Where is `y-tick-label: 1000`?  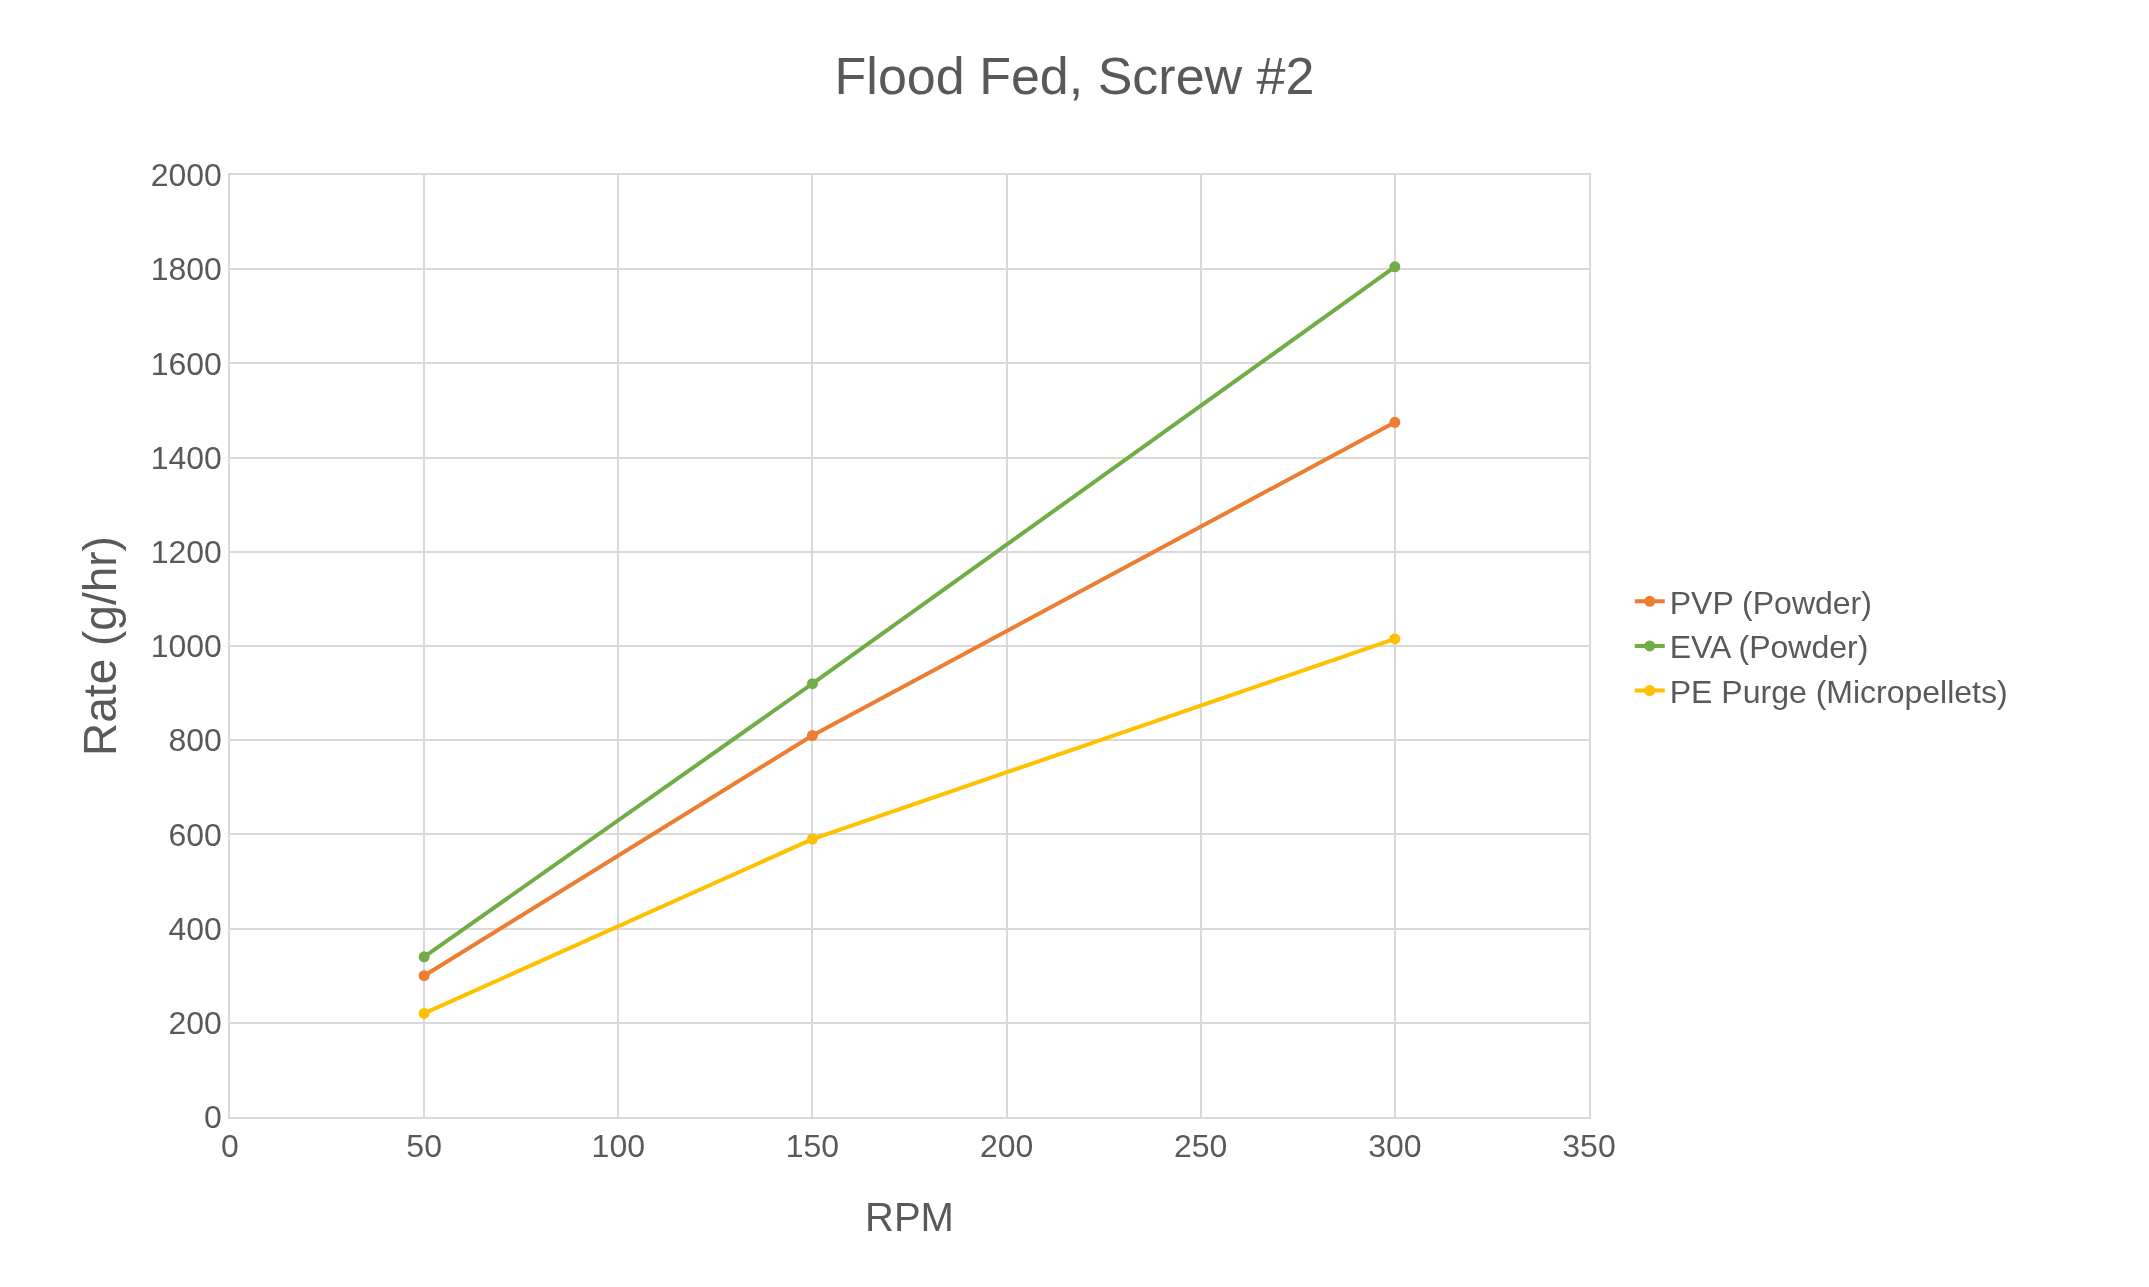 y-tick-label: 1000 is located at coordinates (186, 646).